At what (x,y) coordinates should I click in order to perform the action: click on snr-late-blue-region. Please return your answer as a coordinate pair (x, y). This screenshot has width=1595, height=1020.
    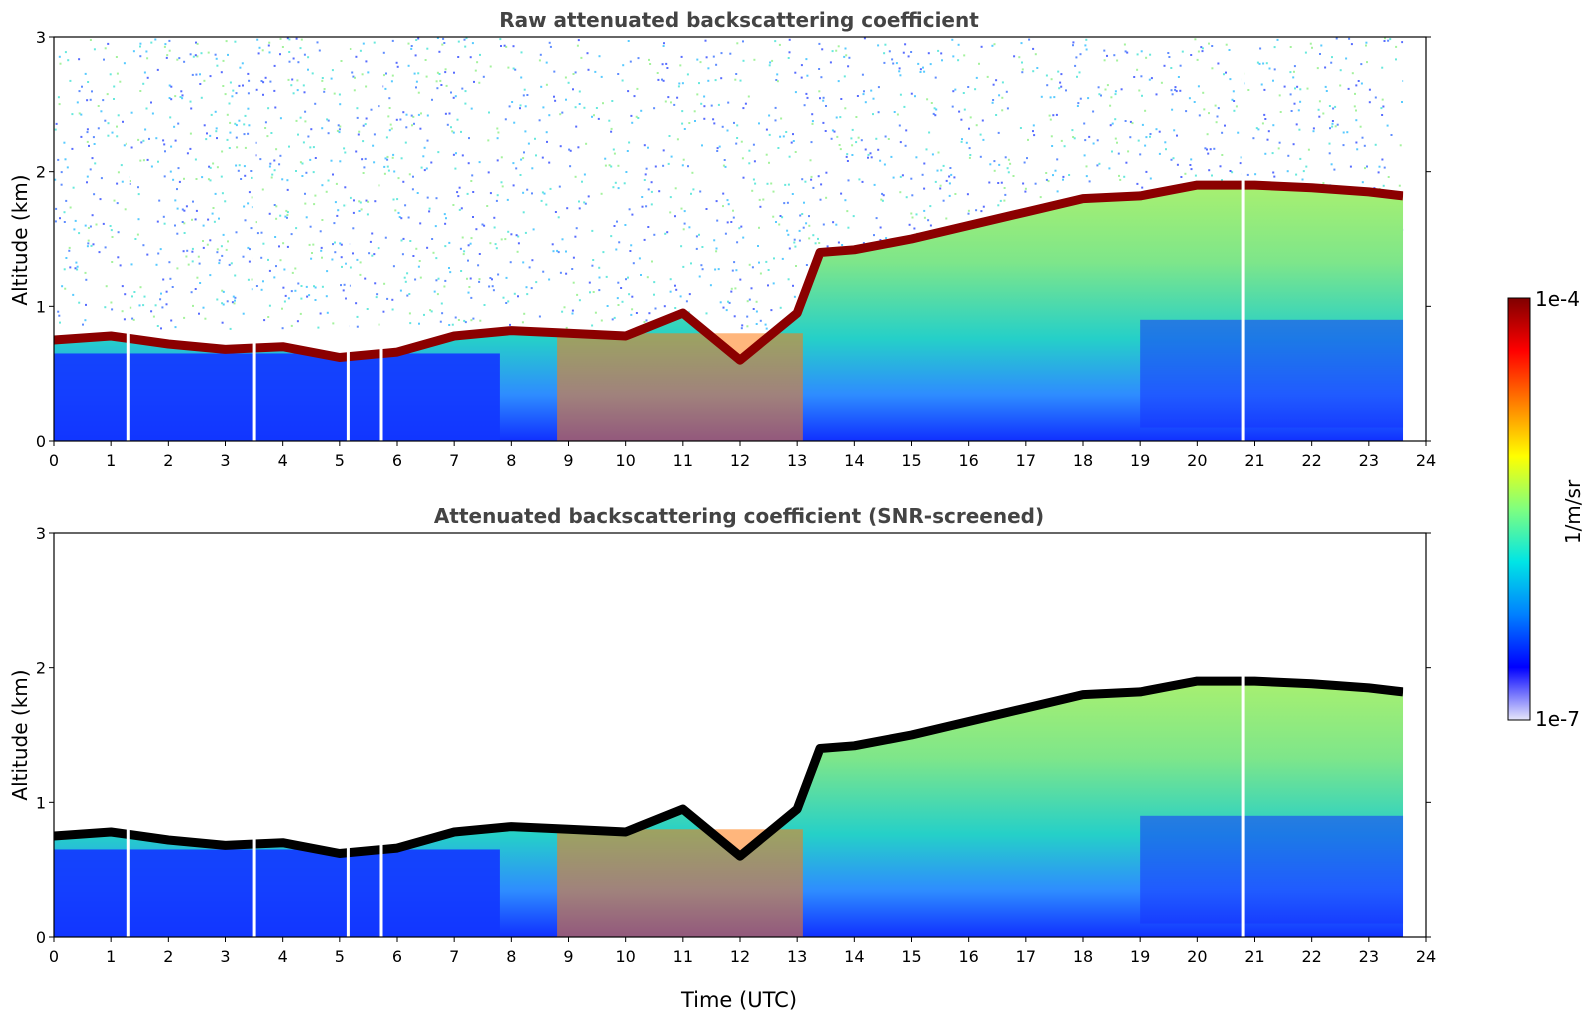
    Looking at the image, I should click on (1272, 869).